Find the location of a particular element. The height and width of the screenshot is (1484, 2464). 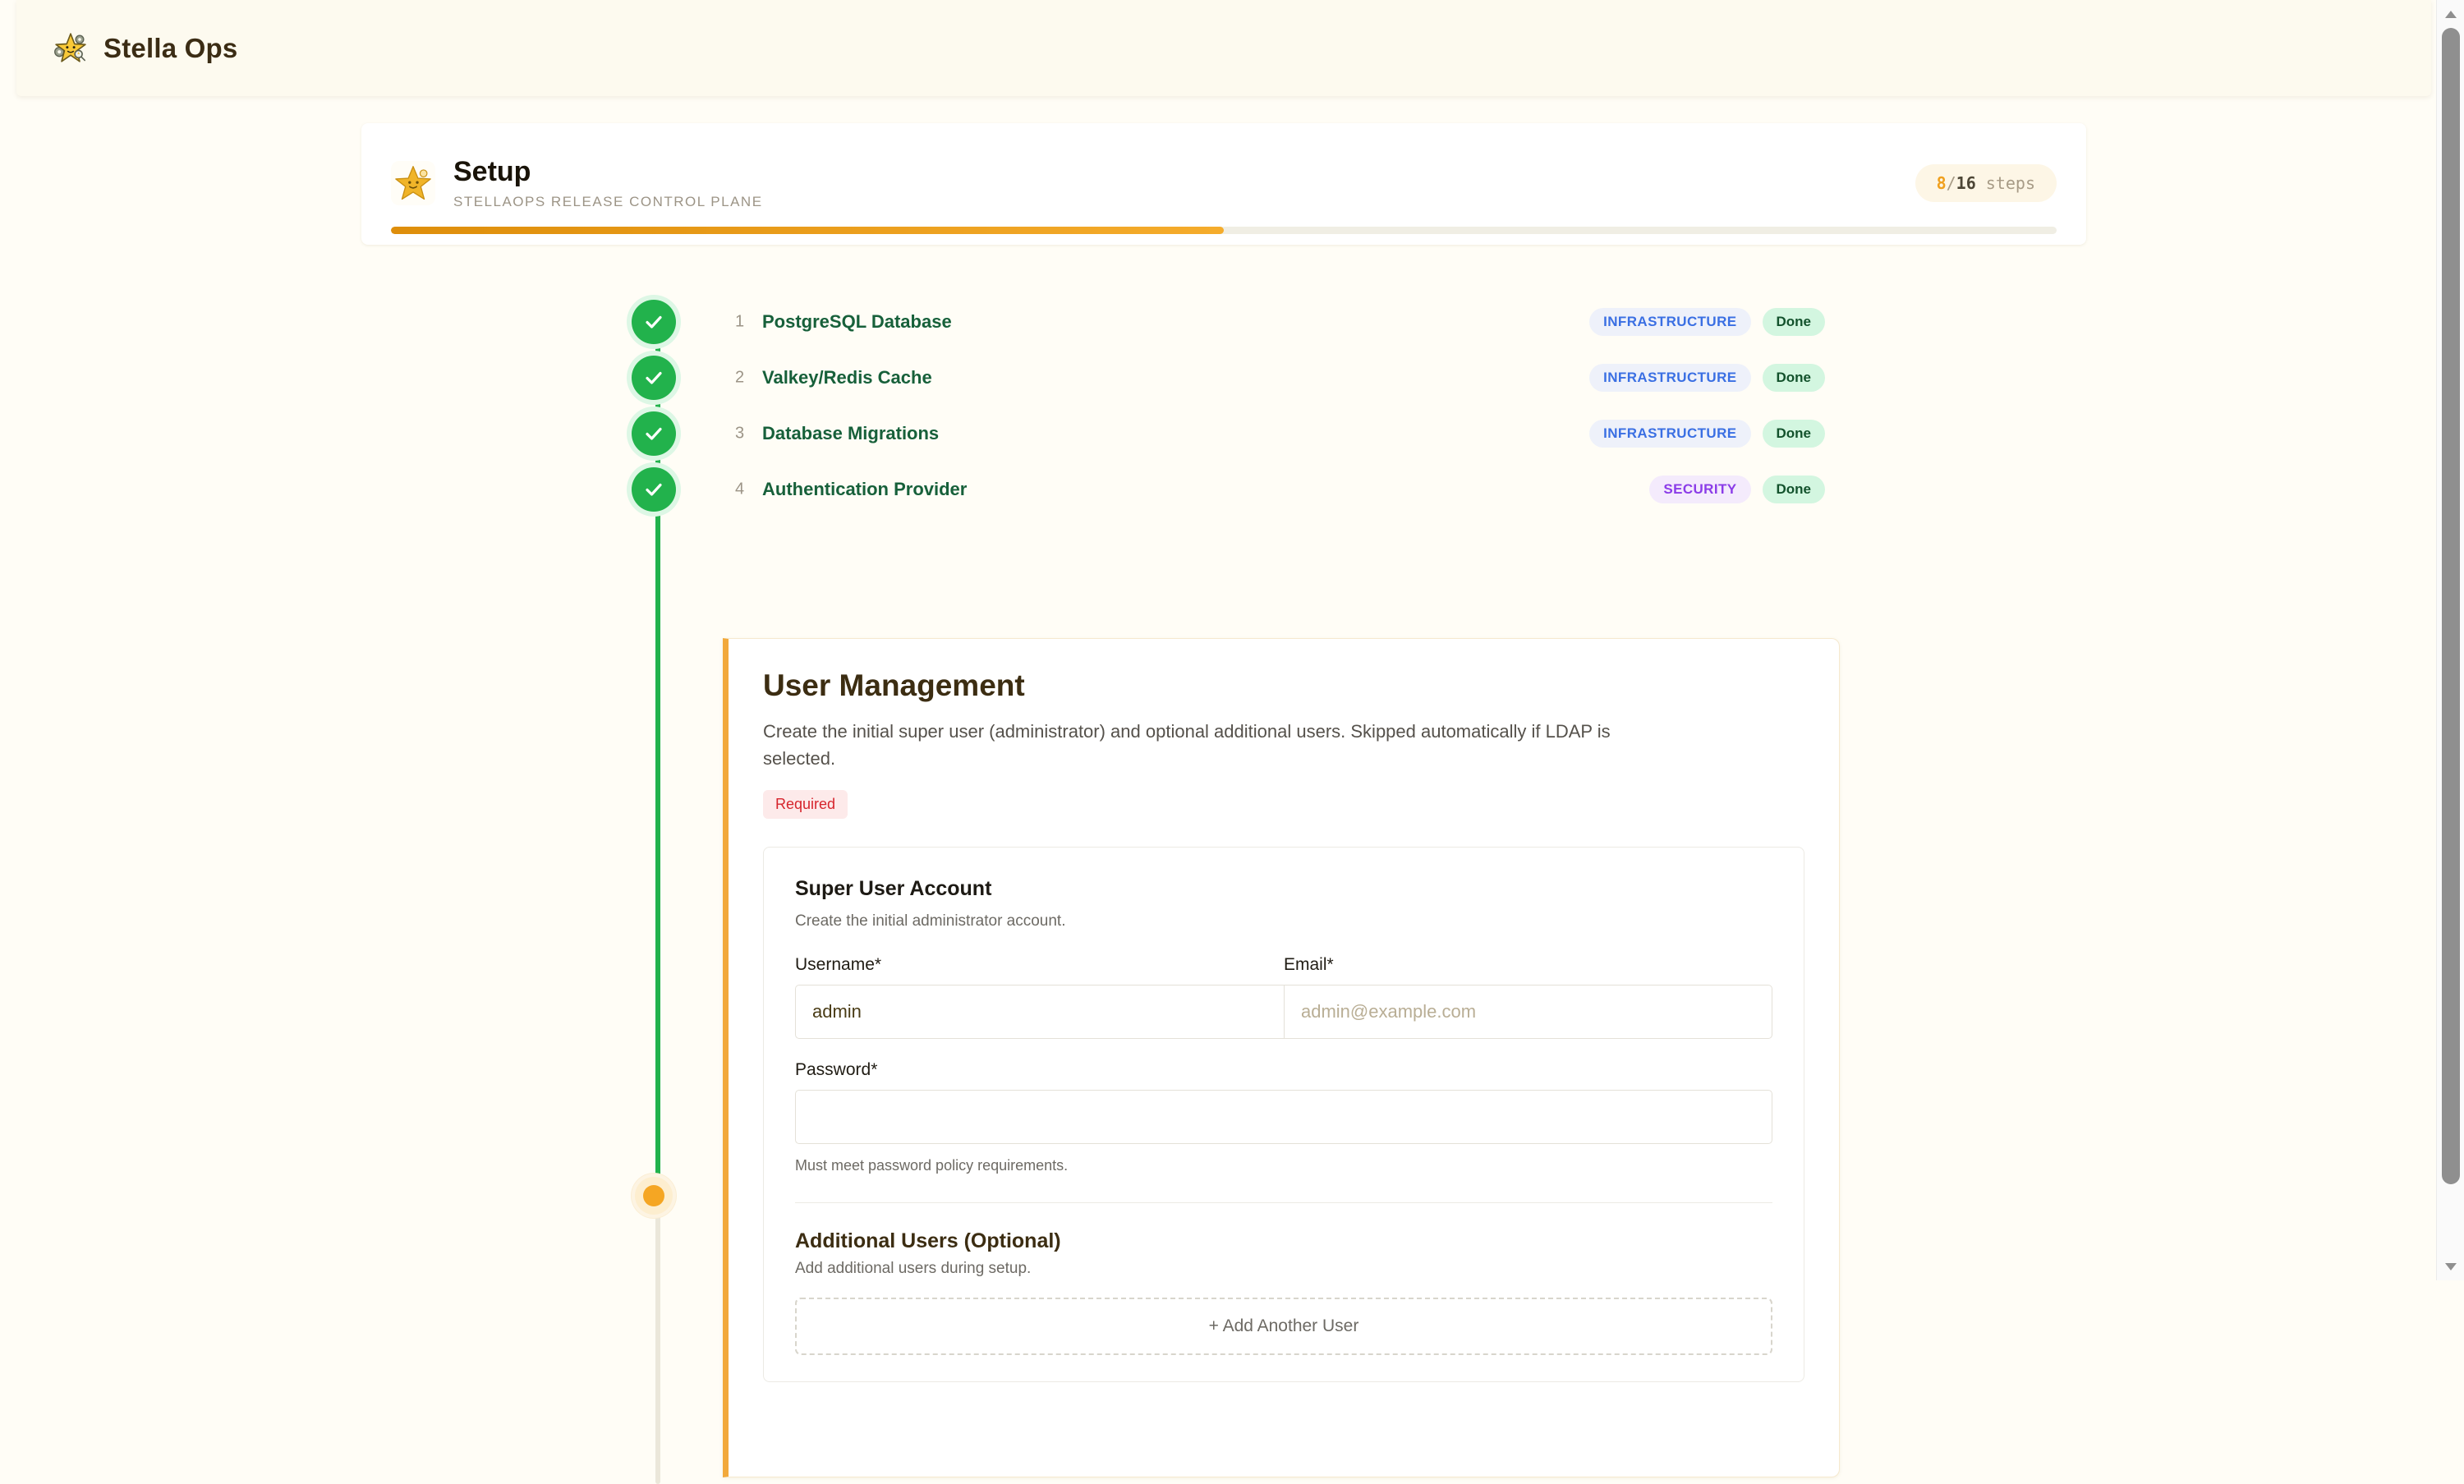

step-label: Valkey/Redis Cache is located at coordinates (847, 378).